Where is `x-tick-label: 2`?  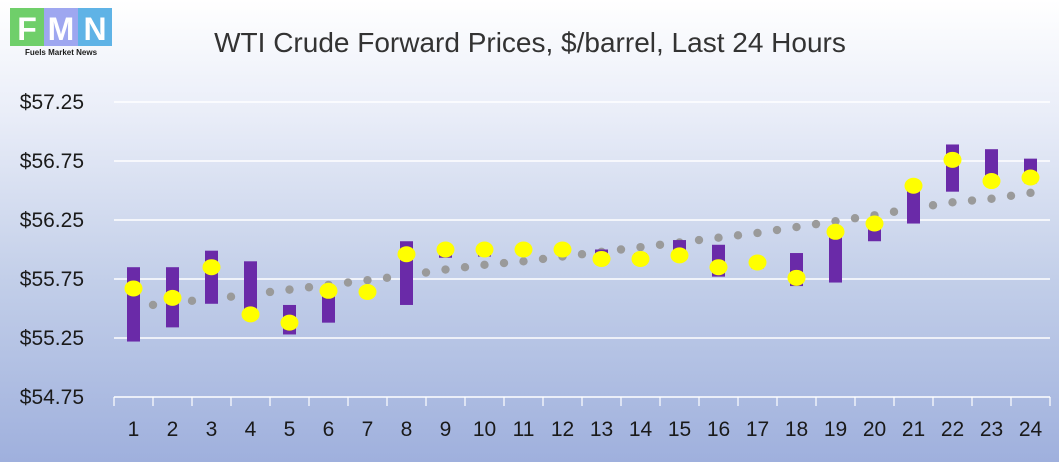
x-tick-label: 2 is located at coordinates (173, 429).